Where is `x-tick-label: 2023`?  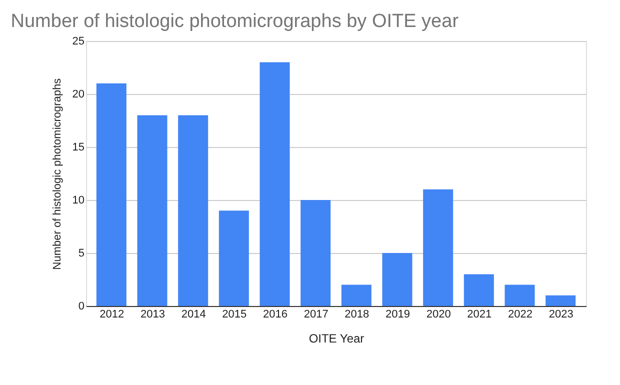 x-tick-label: 2023 is located at coordinates (561, 314).